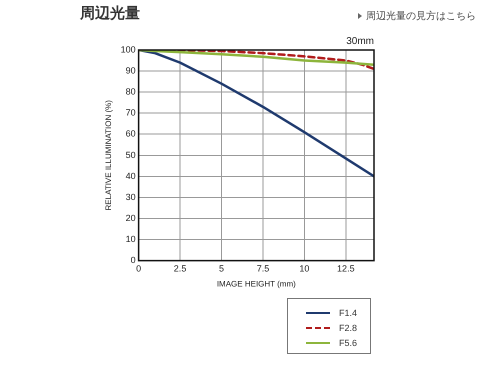  Describe the element at coordinates (360, 41) in the screenshot. I see `chart-subtitle: 30mm` at that location.